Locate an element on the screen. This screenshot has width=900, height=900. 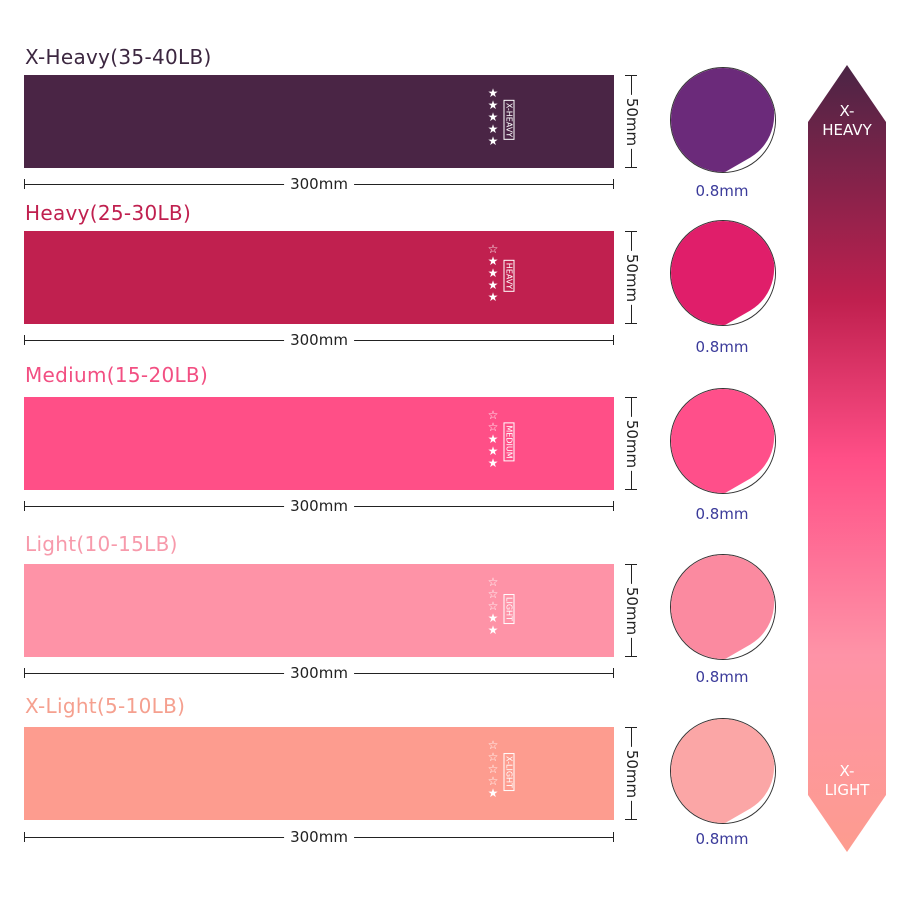
band-tag: ☆ ☆ ☆ ★ ★ LIGHT is located at coordinates (516, 609).